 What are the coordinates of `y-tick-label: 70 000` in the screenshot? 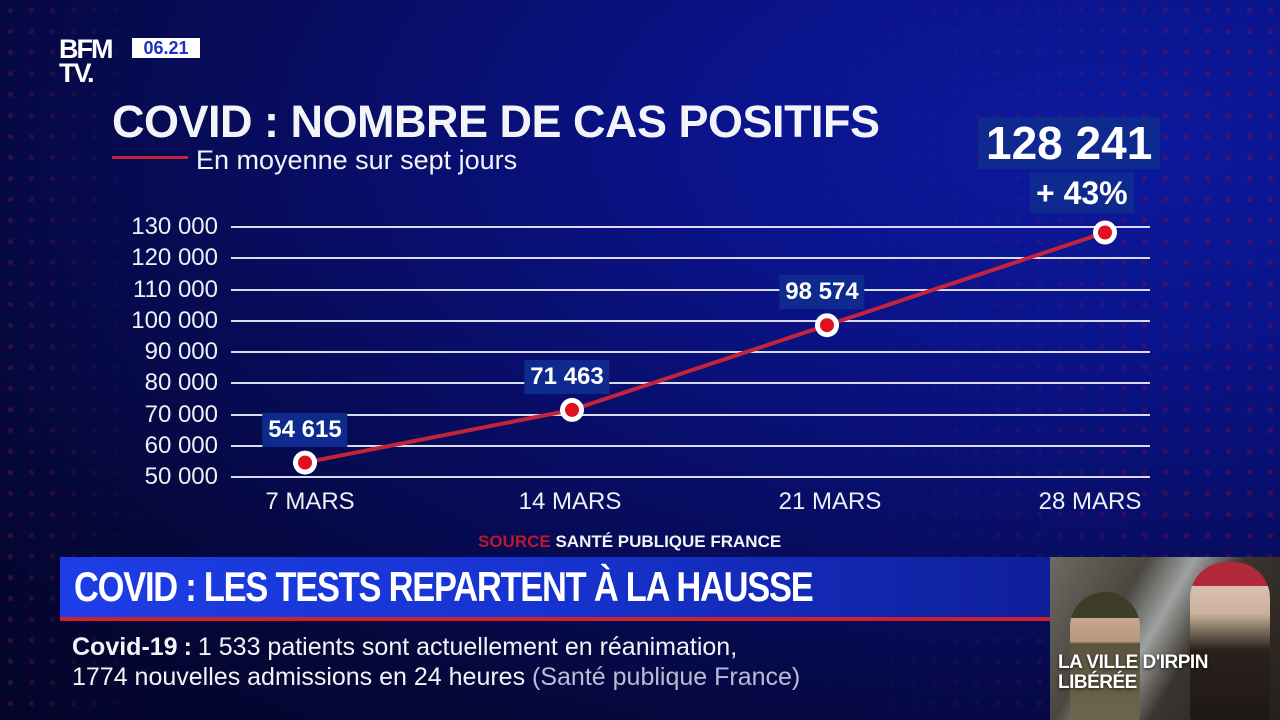 It's located at (181, 414).